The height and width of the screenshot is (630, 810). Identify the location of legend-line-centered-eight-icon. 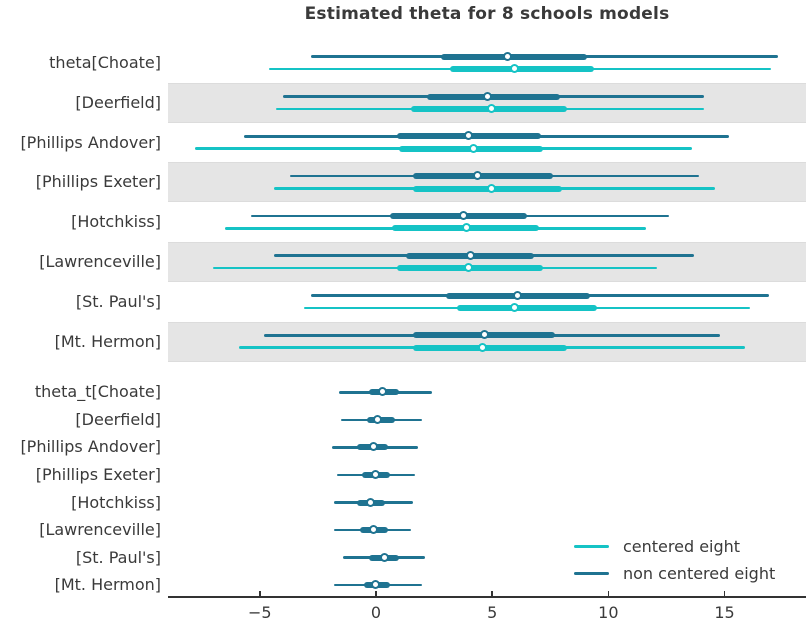
(591, 546).